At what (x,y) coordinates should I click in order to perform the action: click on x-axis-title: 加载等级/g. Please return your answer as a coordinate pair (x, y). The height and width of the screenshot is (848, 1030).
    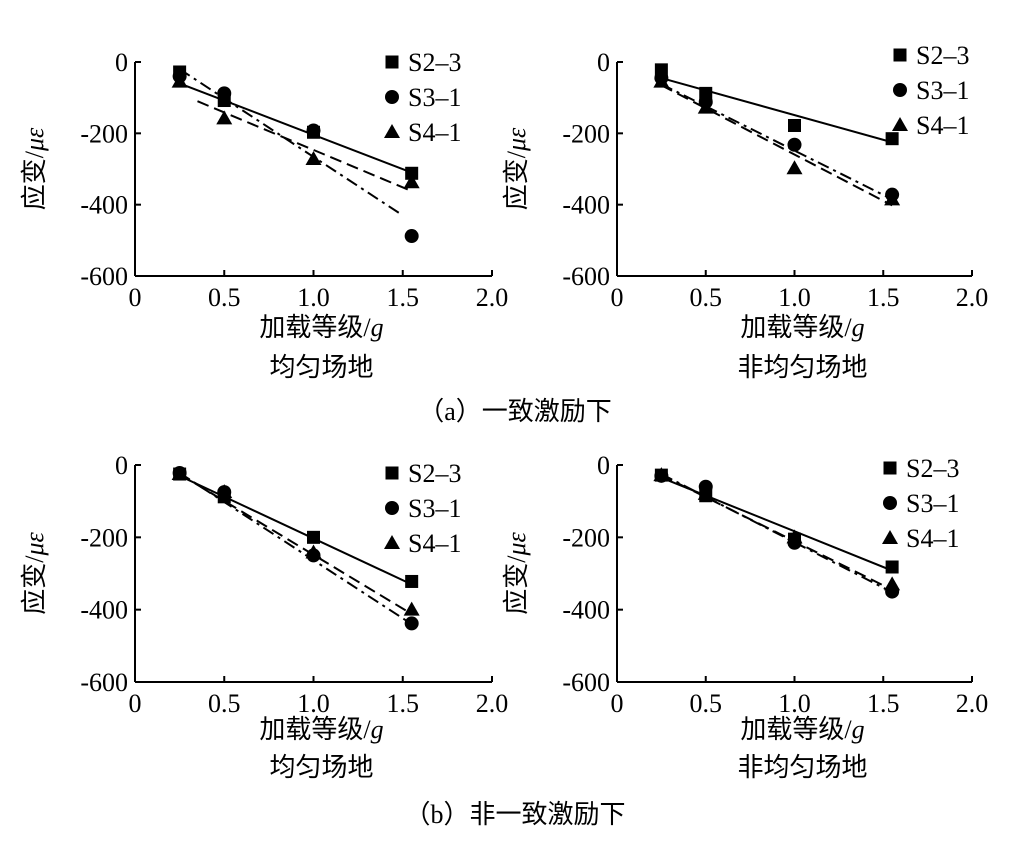
    Looking at the image, I should click on (802, 729).